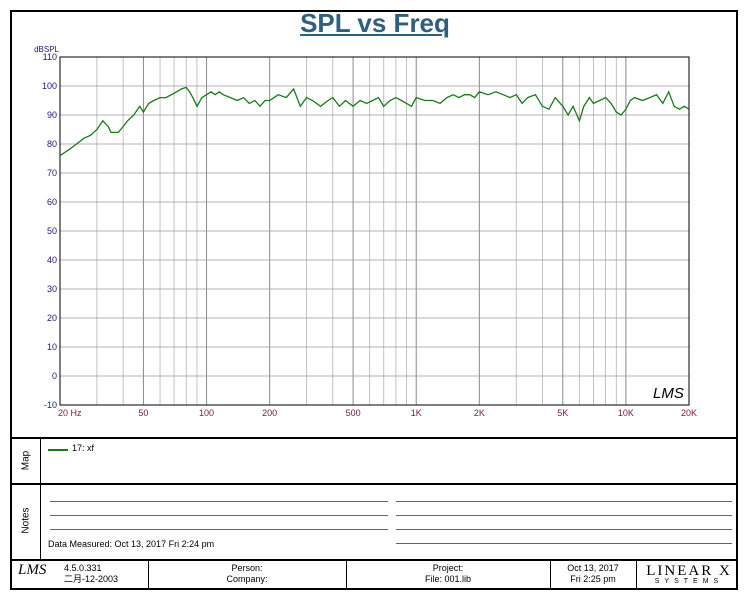 This screenshot has width=750, height=600. What do you see at coordinates (49, 86) in the screenshot?
I see `y-tick-label: 100` at bounding box center [49, 86].